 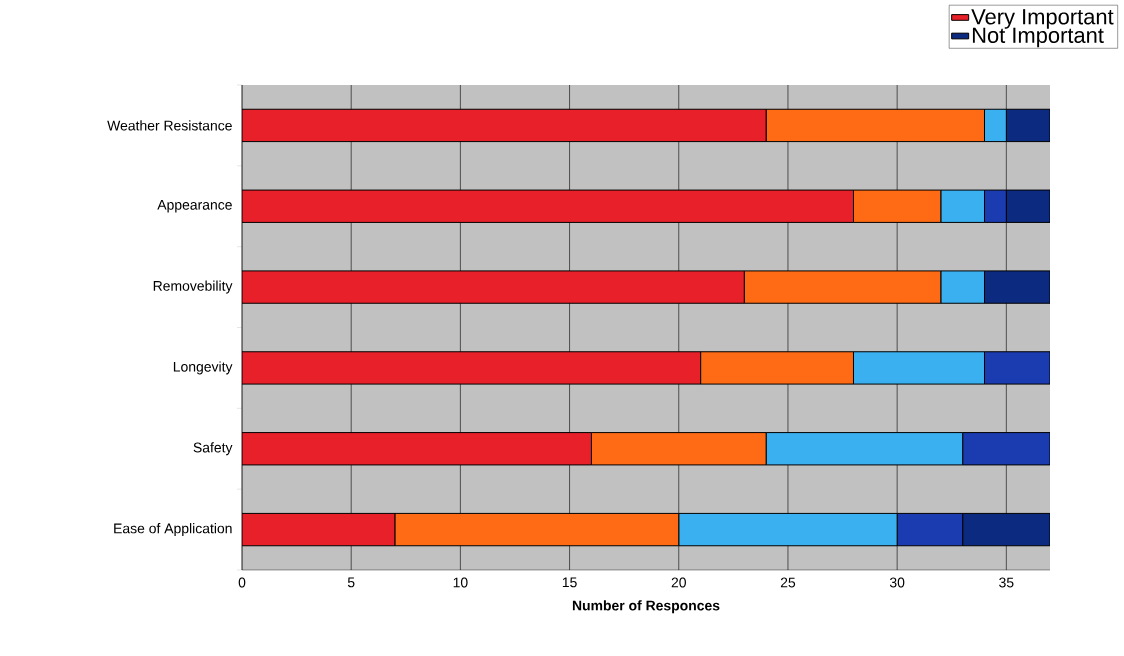 What do you see at coordinates (1006, 582) in the screenshot?
I see `x-tick-label: 35` at bounding box center [1006, 582].